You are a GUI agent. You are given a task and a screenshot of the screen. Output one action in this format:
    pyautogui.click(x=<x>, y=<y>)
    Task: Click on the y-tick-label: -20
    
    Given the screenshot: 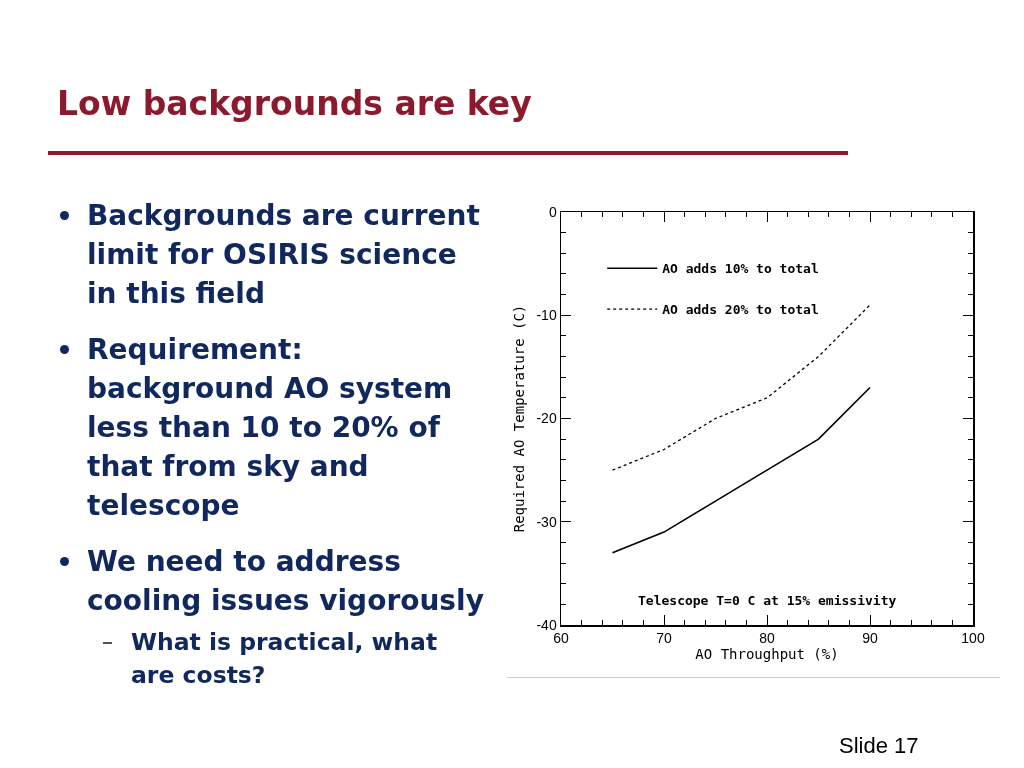 What is the action you would take?
    pyautogui.click(x=546, y=418)
    